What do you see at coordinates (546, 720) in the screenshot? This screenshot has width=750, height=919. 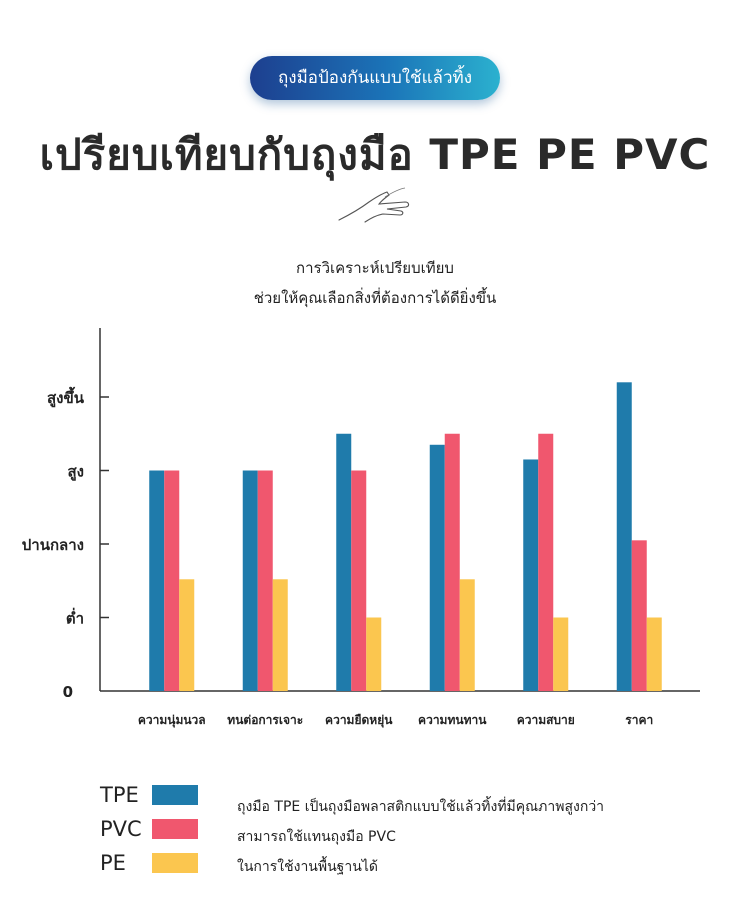 I see `x-tick-label-4: ความสบาย` at bounding box center [546, 720].